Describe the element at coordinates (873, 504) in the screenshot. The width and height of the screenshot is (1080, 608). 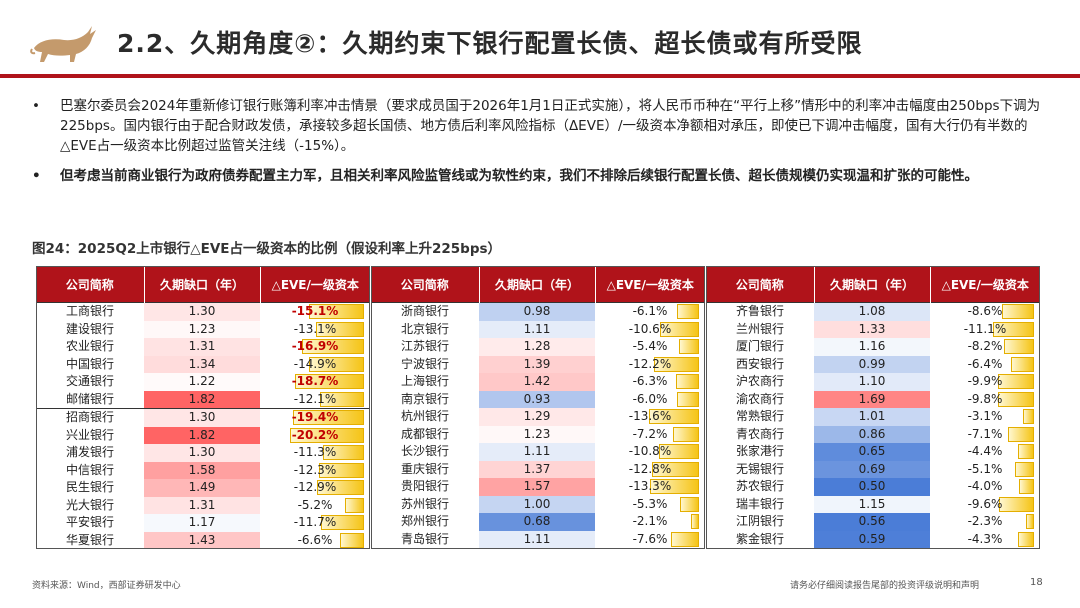
I see `table-row: 瑞丰银行 1.15 -9.6%` at that location.